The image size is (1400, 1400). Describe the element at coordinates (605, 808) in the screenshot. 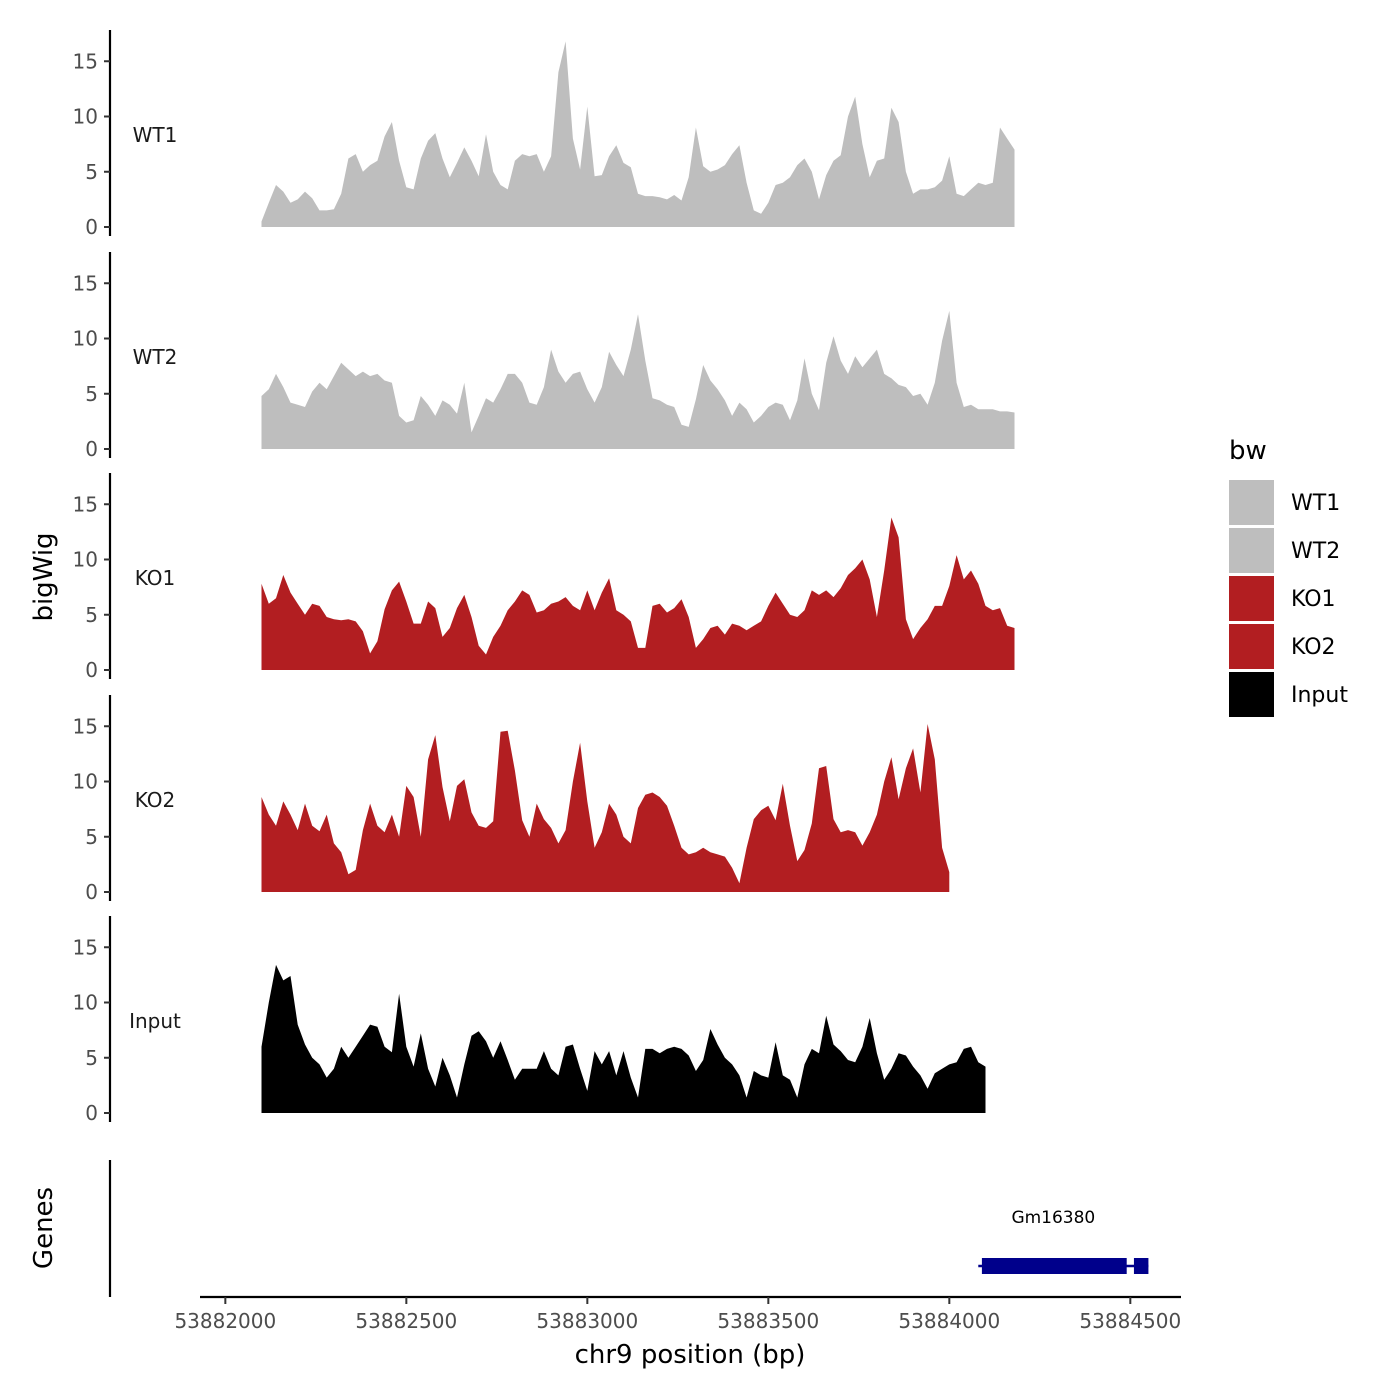

I see `area-ko2` at that location.